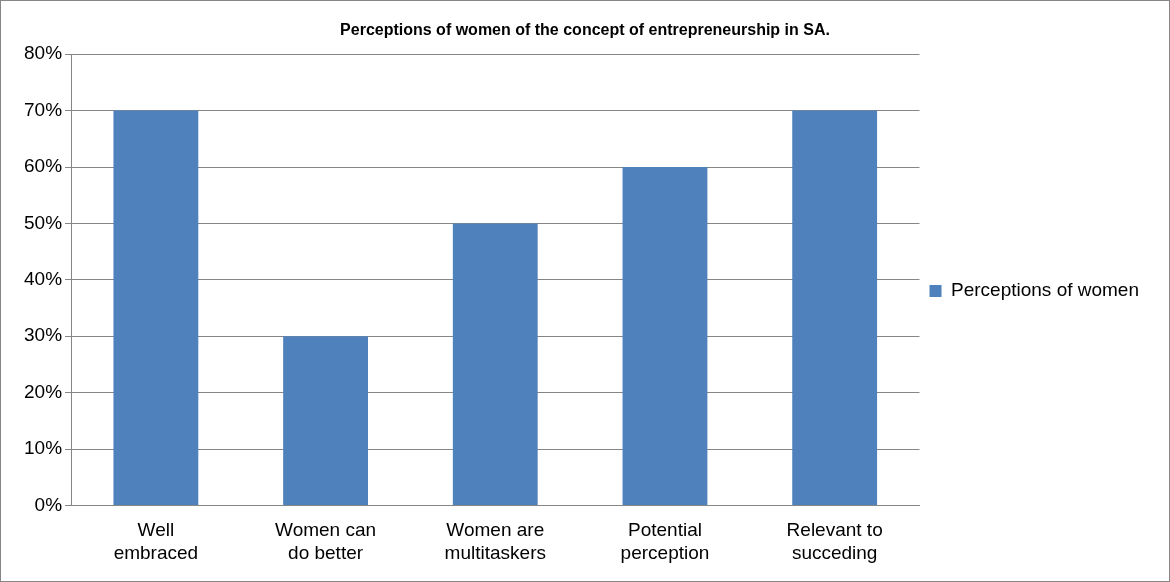 This screenshot has width=1170, height=582. Describe the element at coordinates (43, 166) in the screenshot. I see `y-tick-label: 60%` at that location.